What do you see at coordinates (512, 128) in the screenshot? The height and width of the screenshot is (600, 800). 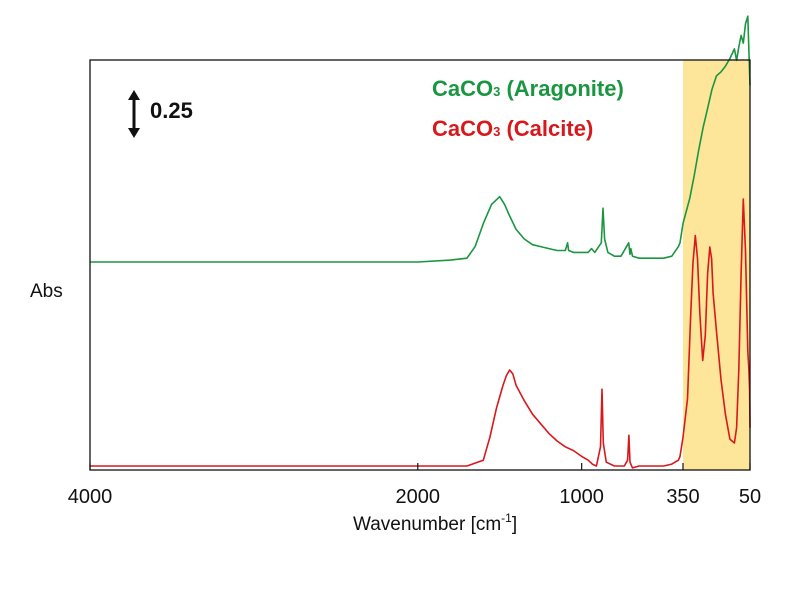 I see `legend-calcite: CaCO3 (Calcite)` at bounding box center [512, 128].